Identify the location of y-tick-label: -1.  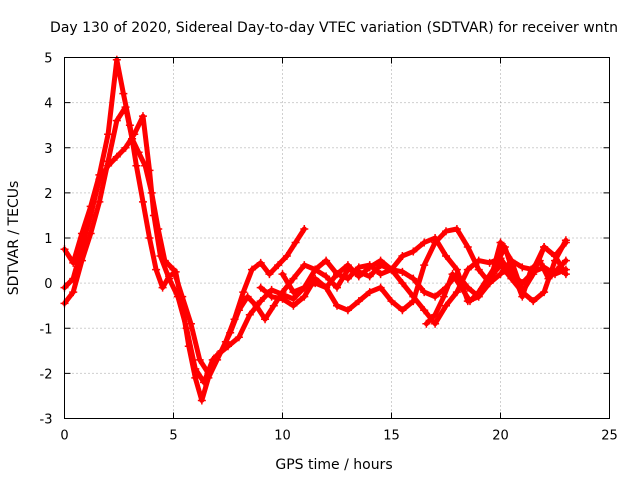
(46, 329).